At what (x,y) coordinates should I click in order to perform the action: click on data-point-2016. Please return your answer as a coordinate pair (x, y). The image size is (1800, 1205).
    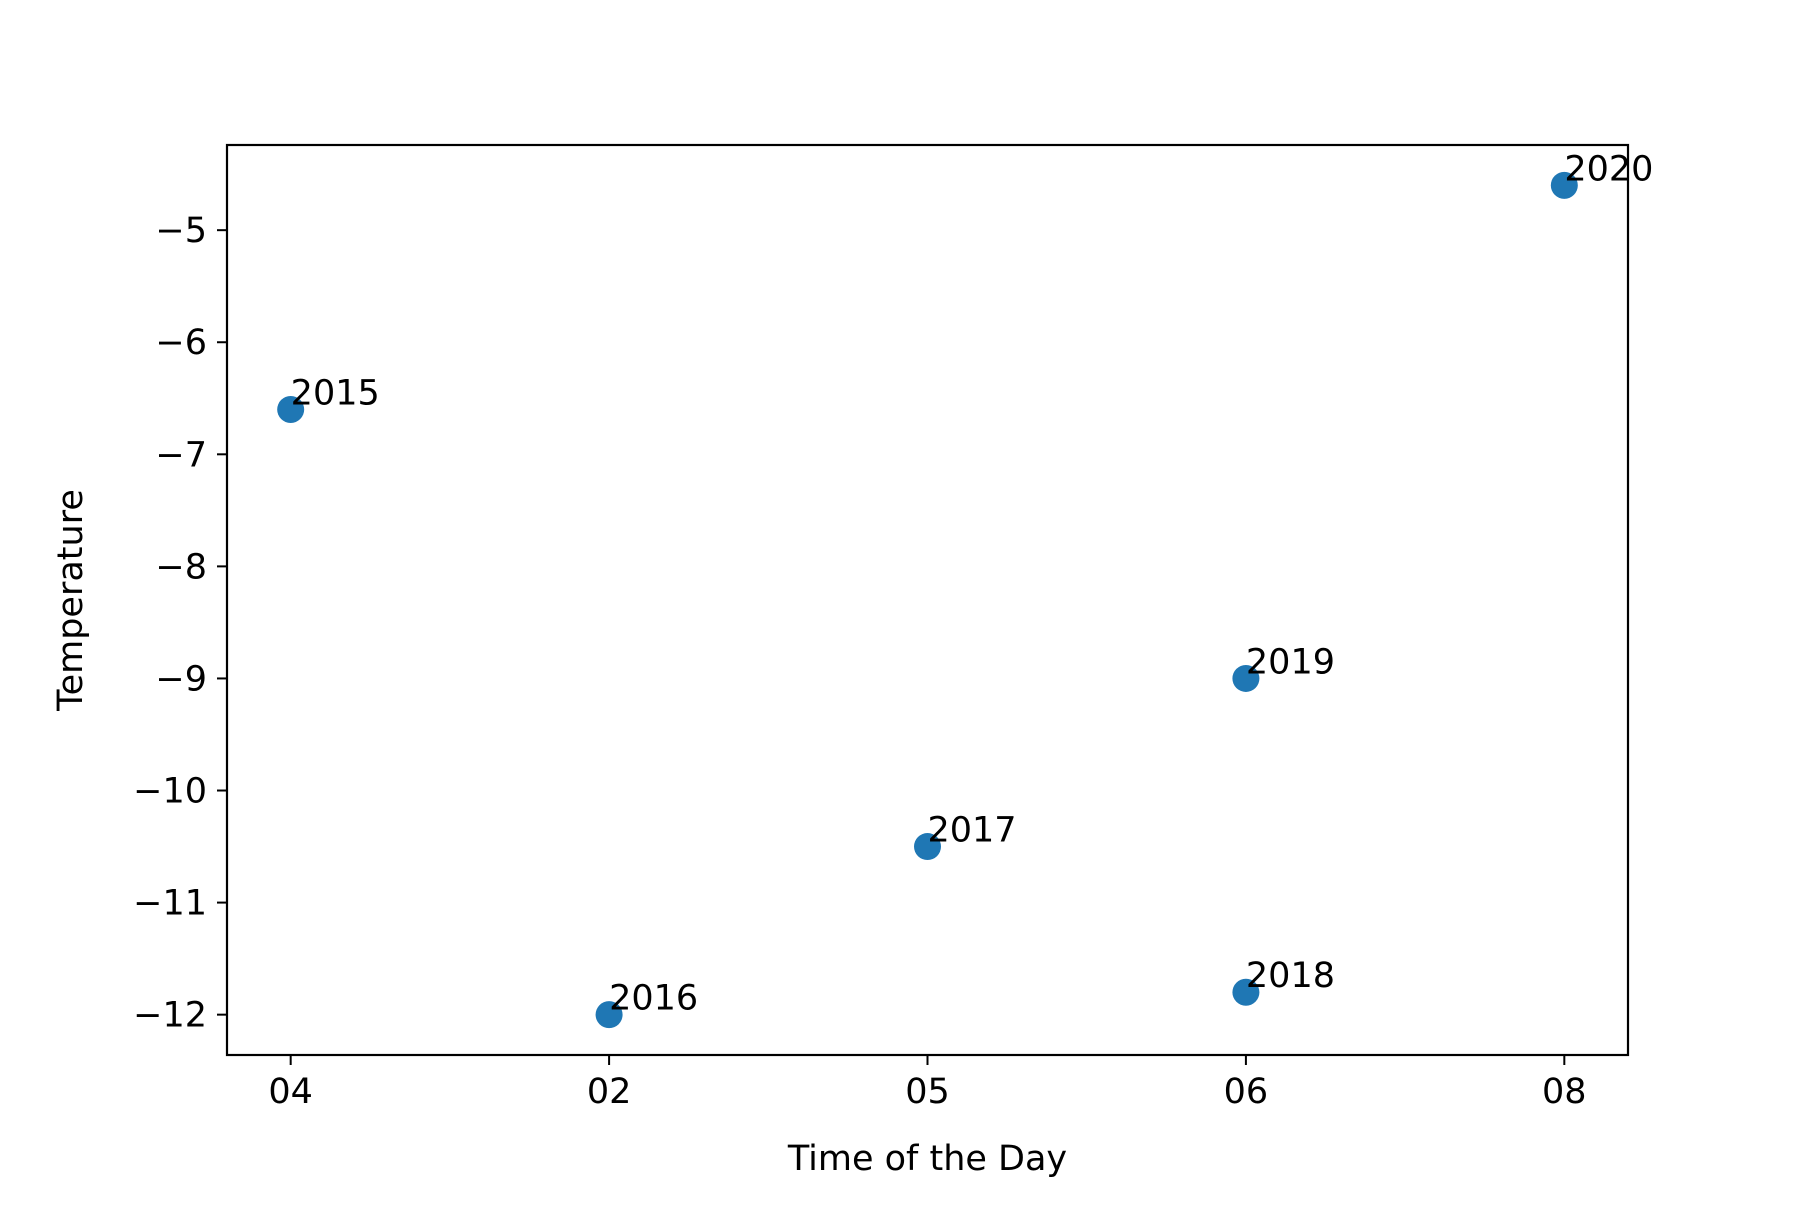
    Looking at the image, I should click on (609, 1015).